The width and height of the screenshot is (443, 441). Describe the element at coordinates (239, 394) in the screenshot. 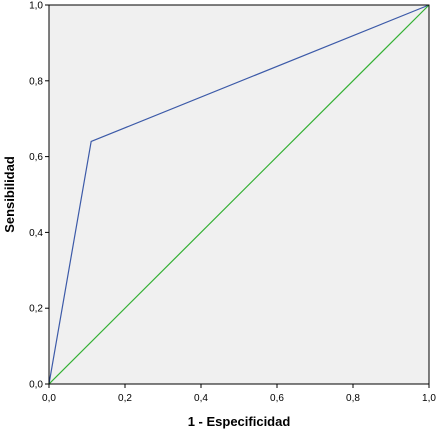

I see `x-axis: 0,0 0,2 0,4 0,6 0,8 1,0` at that location.